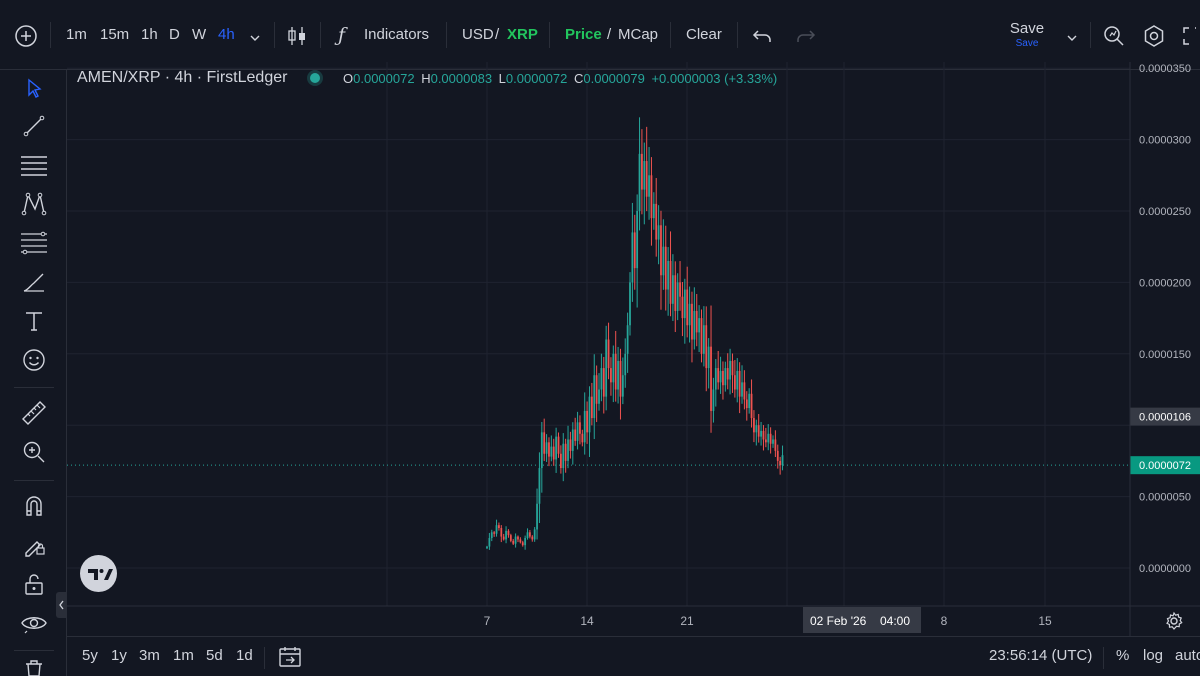 The height and width of the screenshot is (676, 1200). I want to click on candlestick-icon, so click(297, 36).